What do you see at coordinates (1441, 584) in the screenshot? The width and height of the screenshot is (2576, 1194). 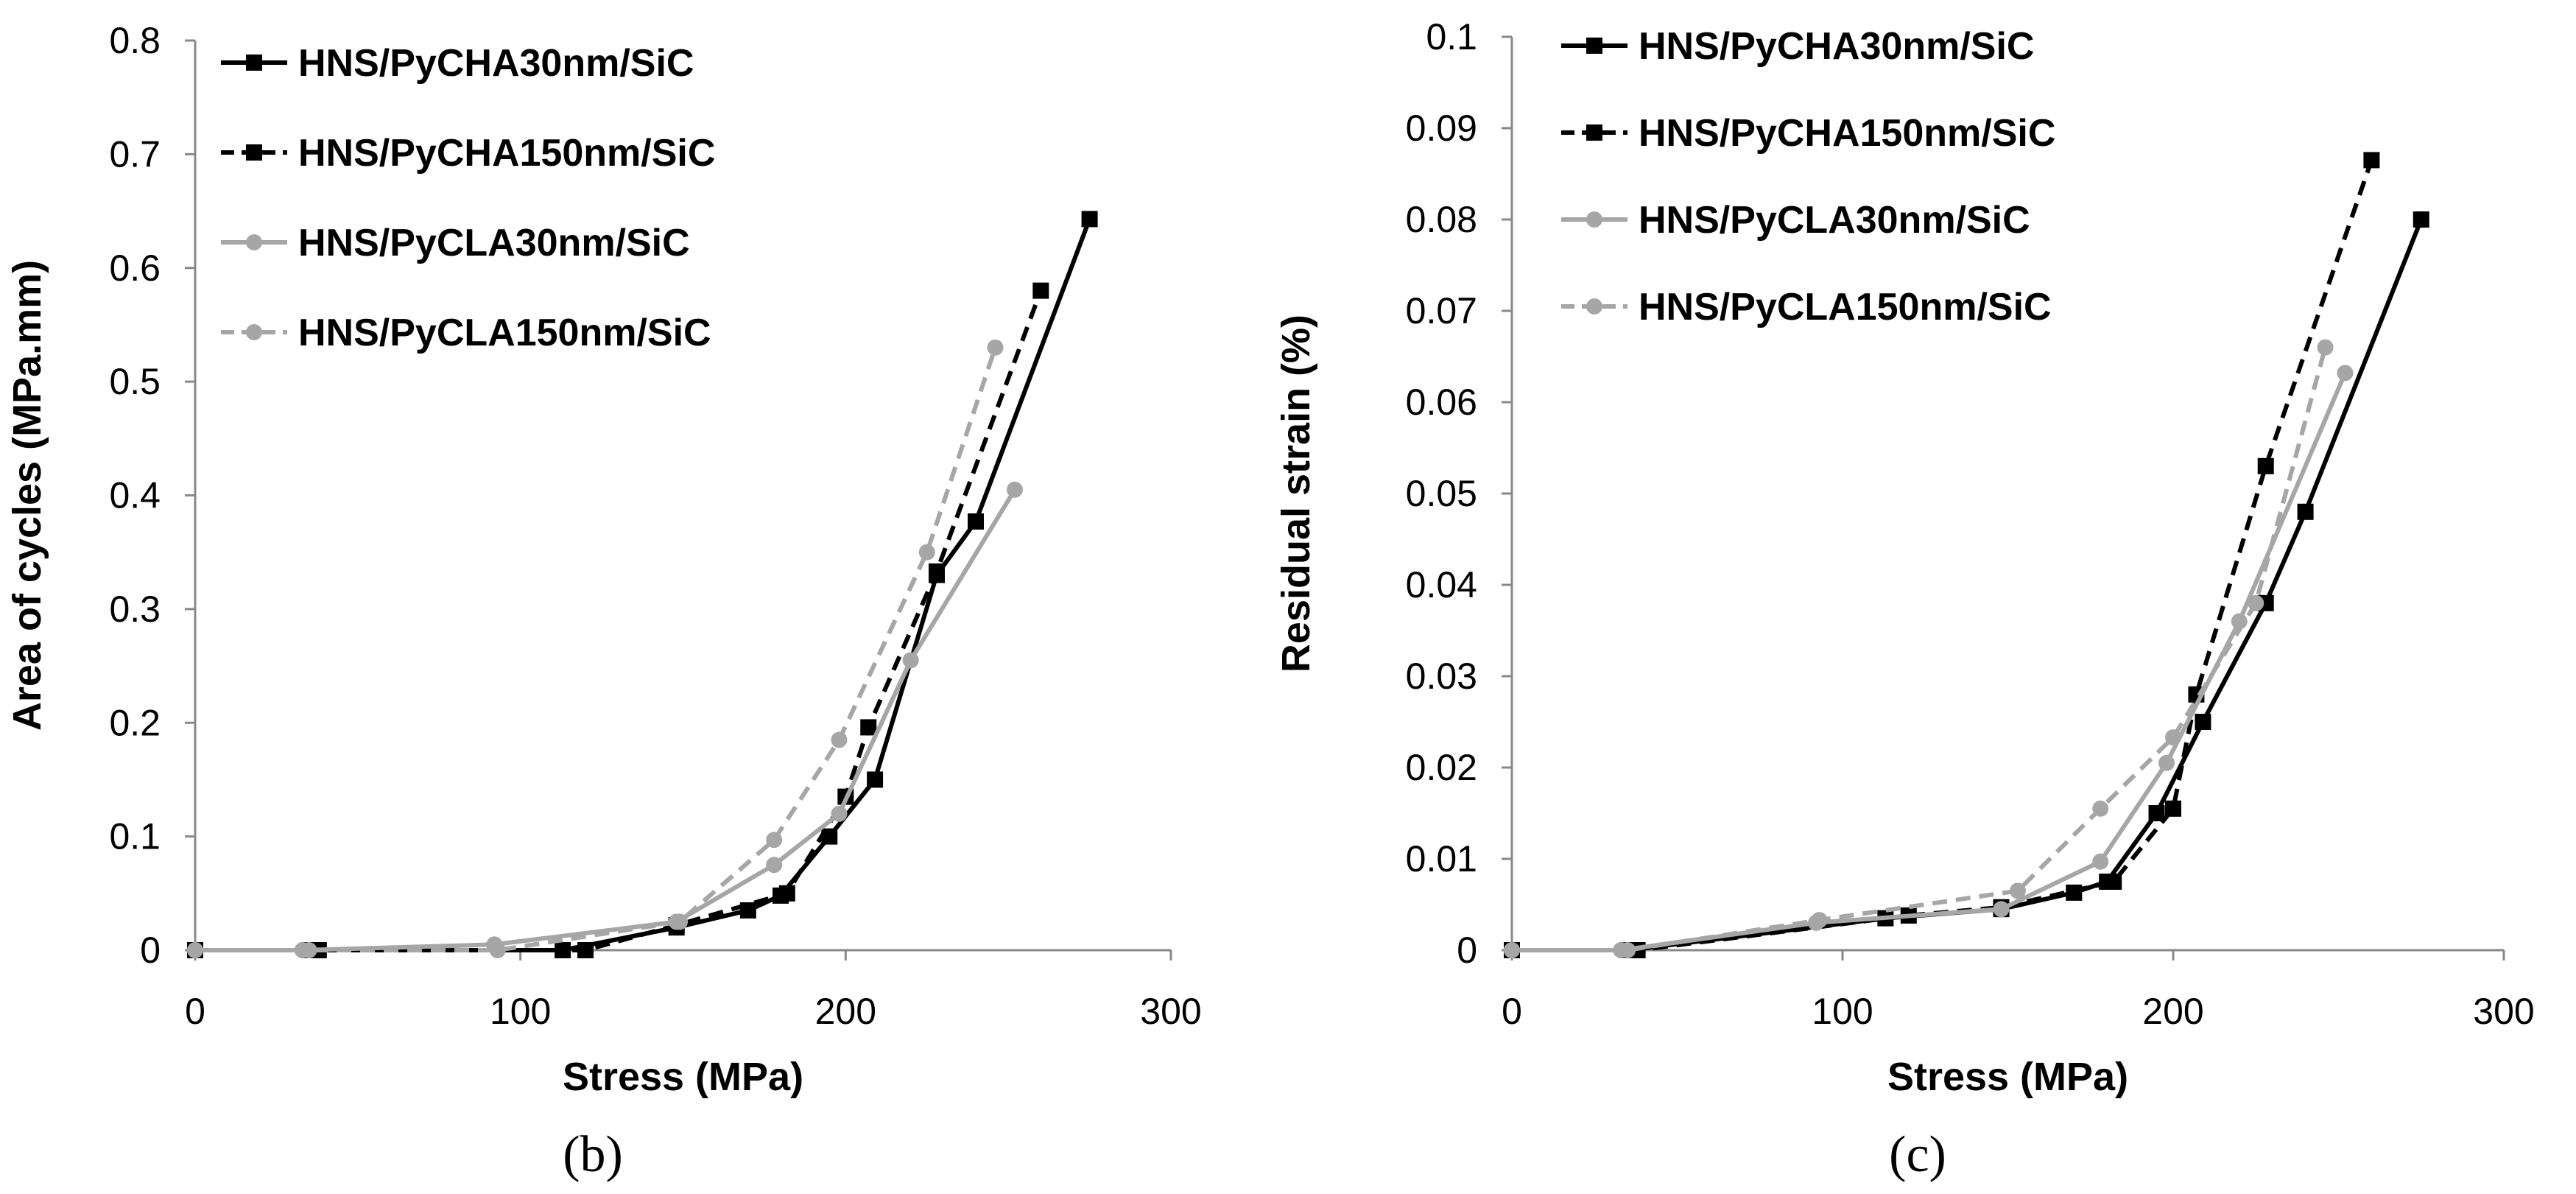 I see `panel-c-y-tick-label: 0.04` at bounding box center [1441, 584].